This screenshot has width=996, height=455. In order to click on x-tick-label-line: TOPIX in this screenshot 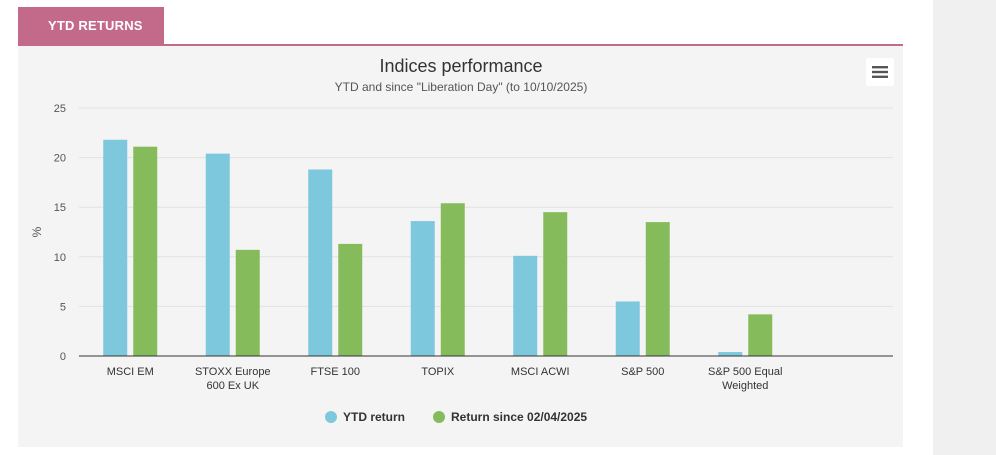, I will do `click(437, 372)`.